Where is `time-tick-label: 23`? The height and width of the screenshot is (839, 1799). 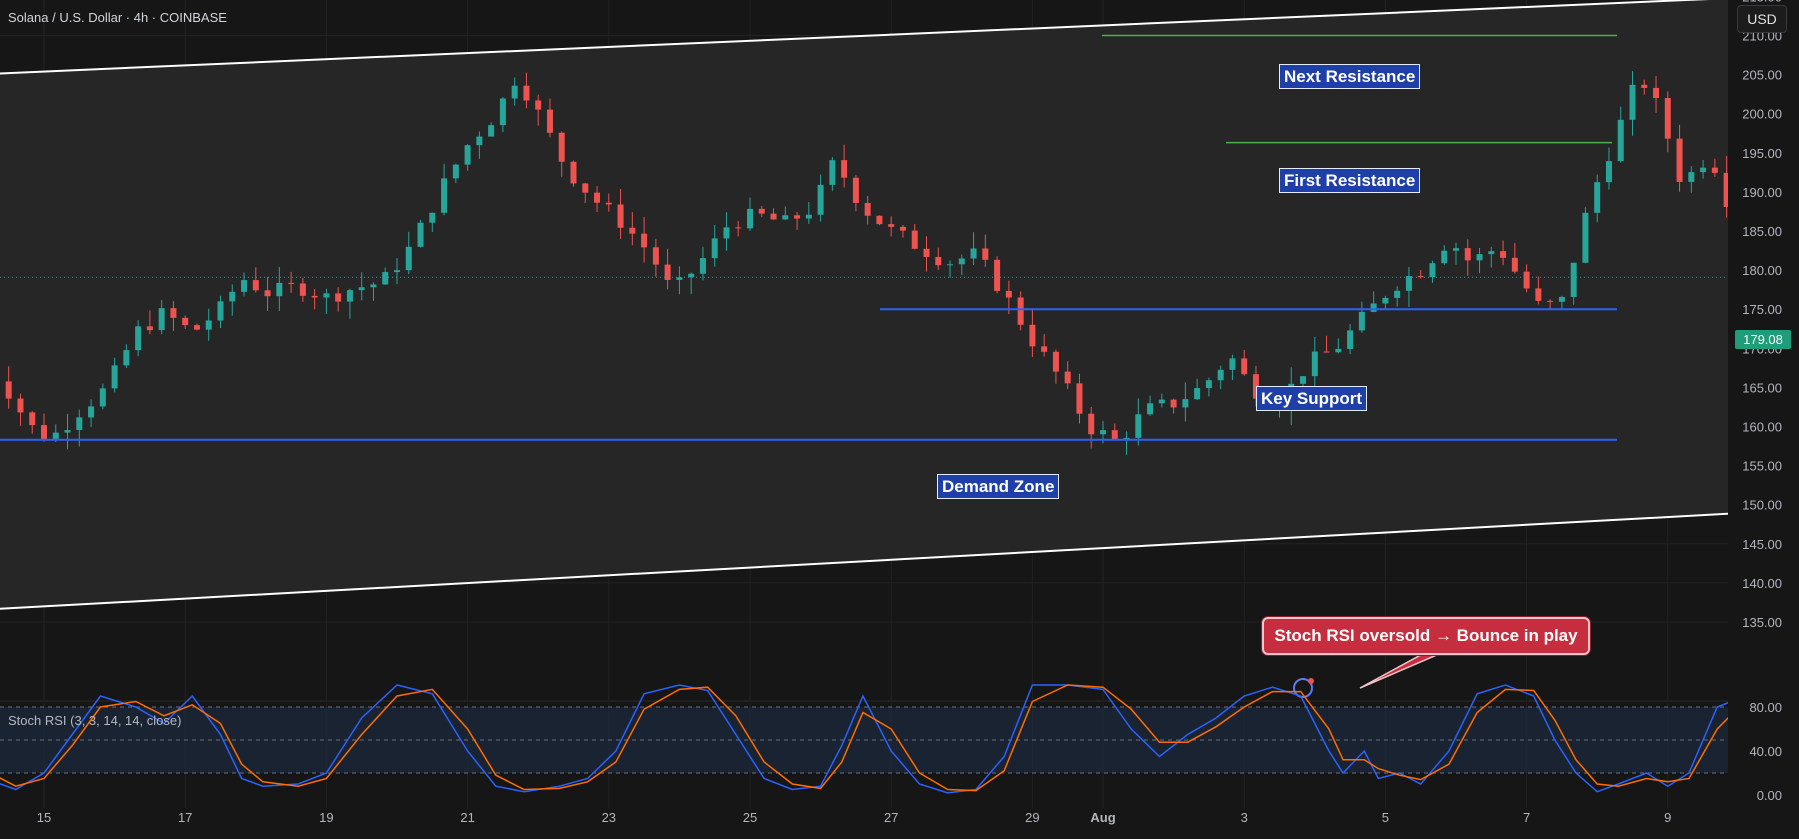
time-tick-label: 23 is located at coordinates (609, 817).